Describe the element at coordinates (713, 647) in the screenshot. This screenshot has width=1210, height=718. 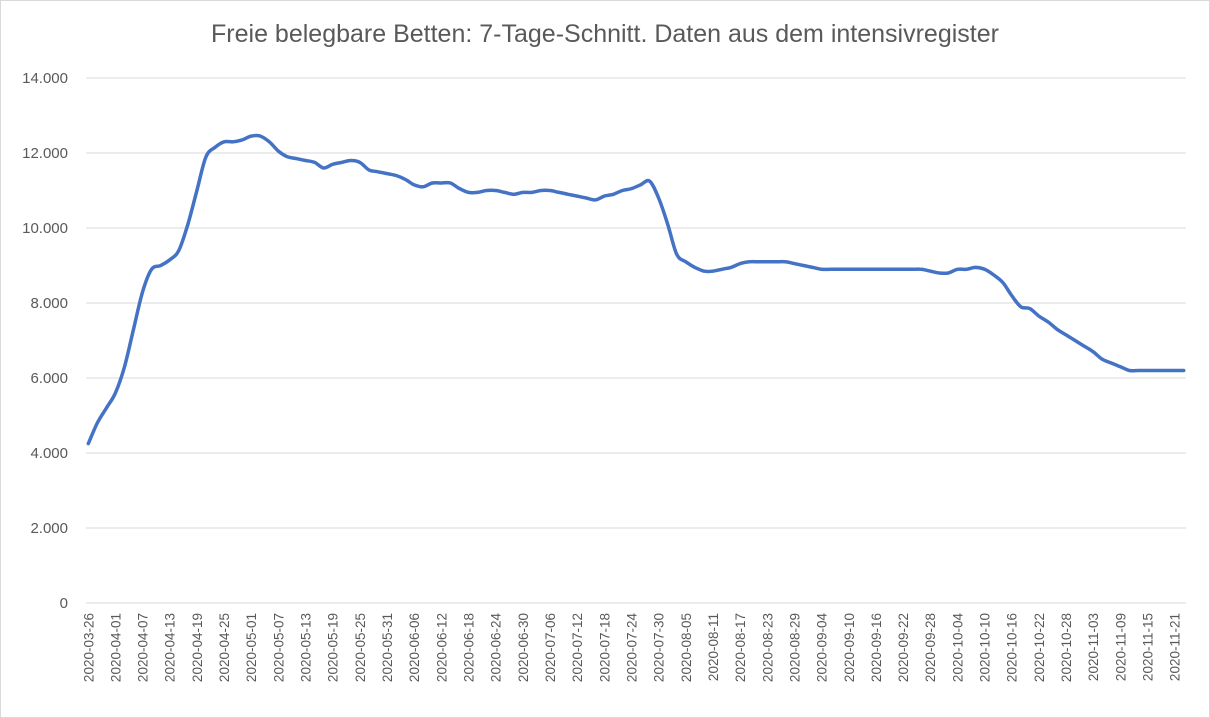
I see `x-tick-label: 2020-08-11` at that location.